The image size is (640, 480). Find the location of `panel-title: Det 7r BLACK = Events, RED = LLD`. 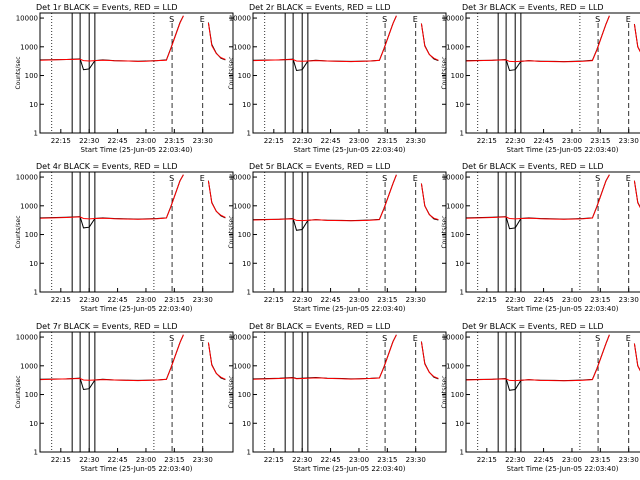

panel-title: Det 7r BLACK = Events, RED = LLD is located at coordinates (107, 326).